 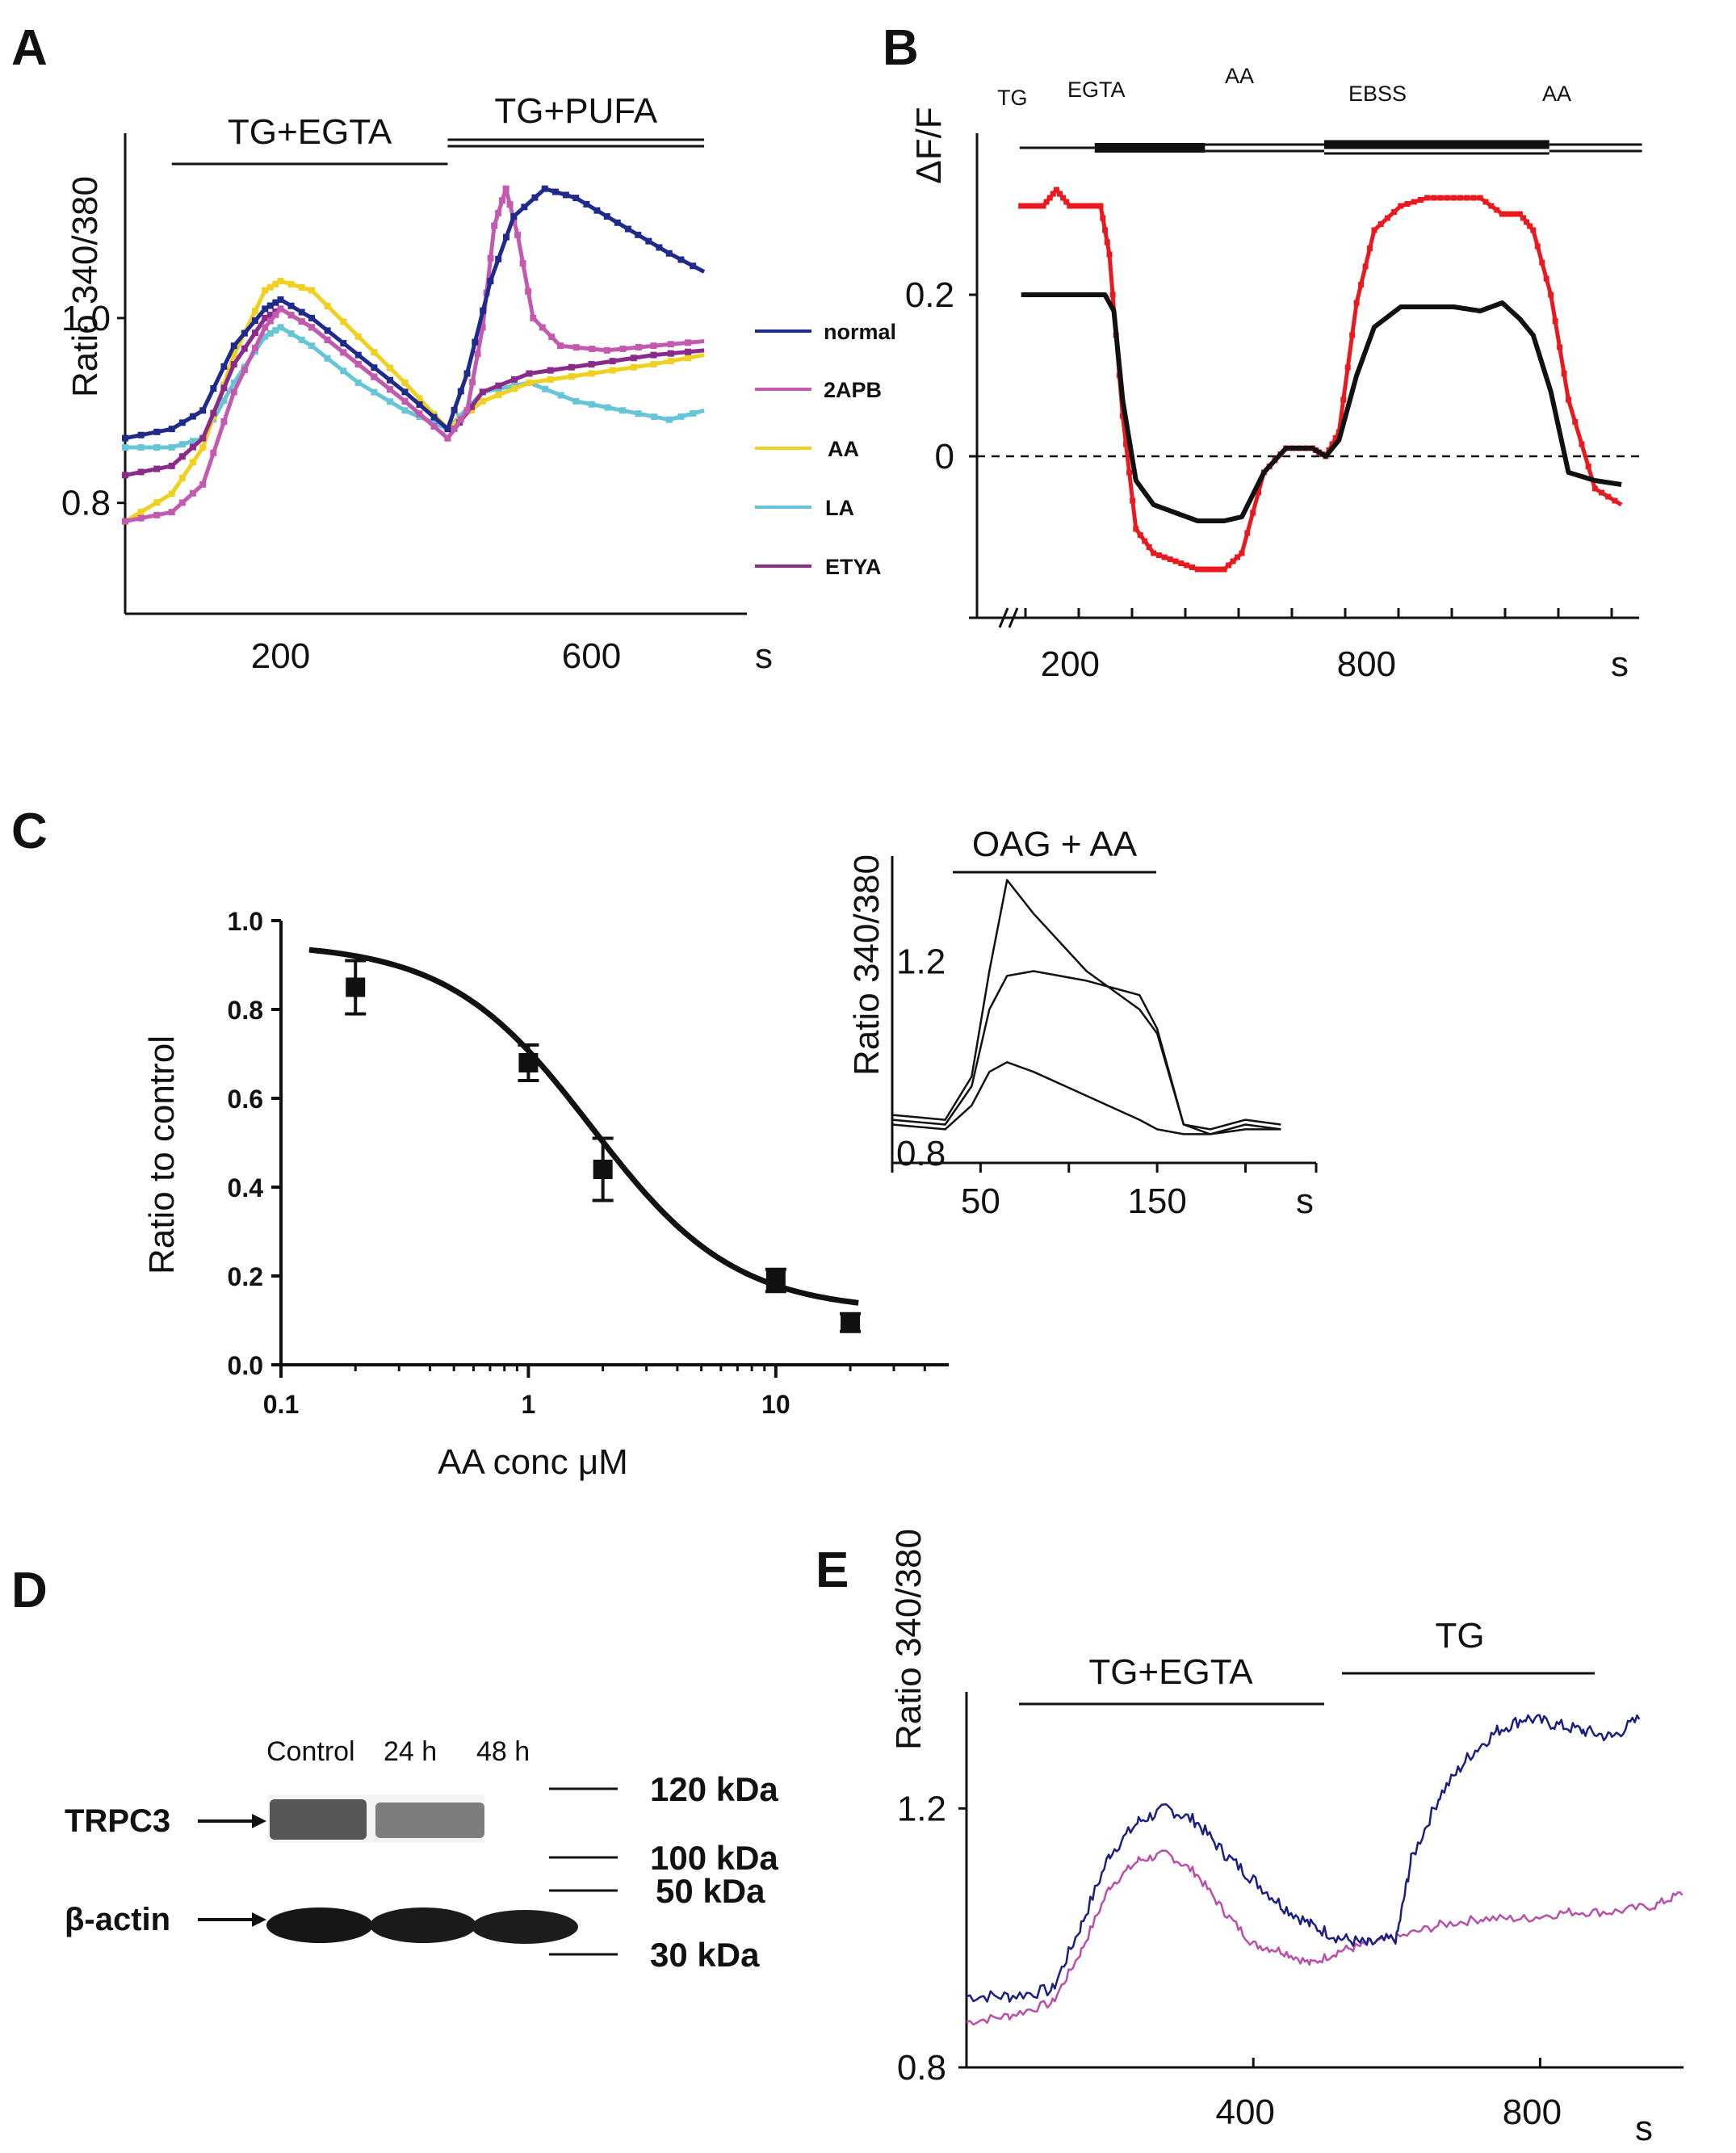 I want to click on legend-label-la: LA, so click(x=839, y=508).